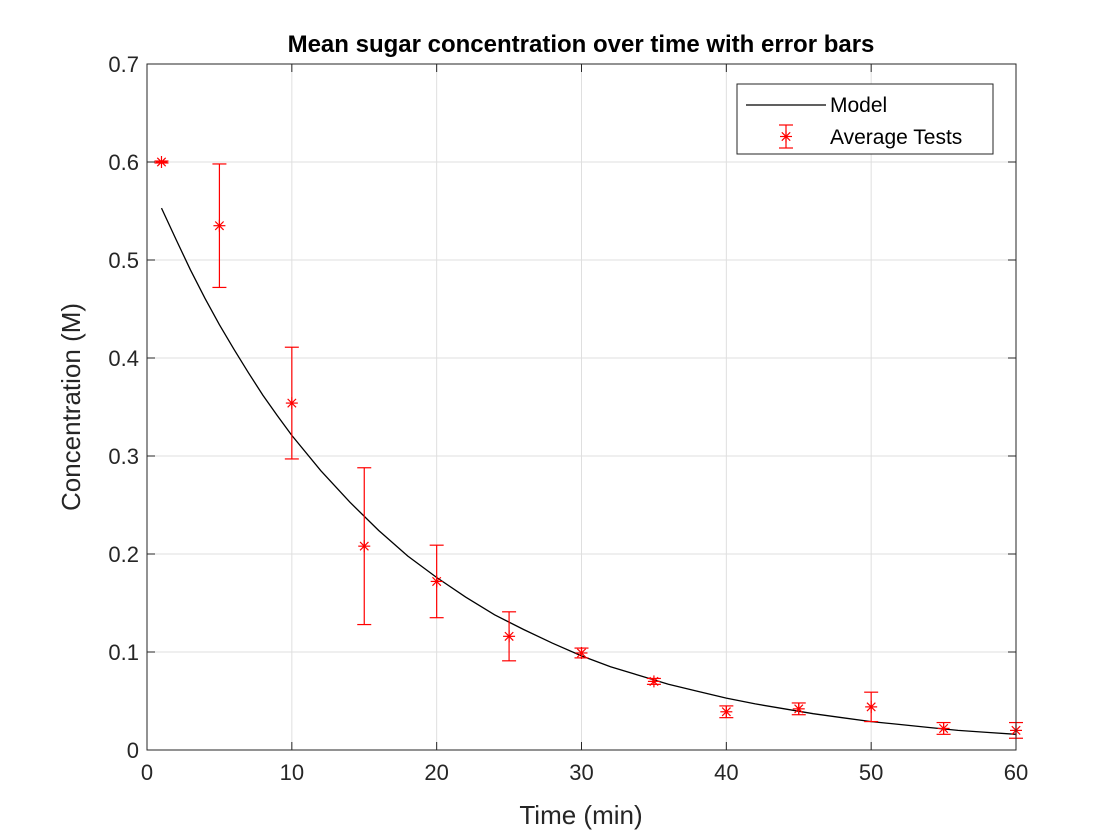 The width and height of the screenshot is (1120, 840). I want to click on x-tick-label: 0, so click(147, 772).